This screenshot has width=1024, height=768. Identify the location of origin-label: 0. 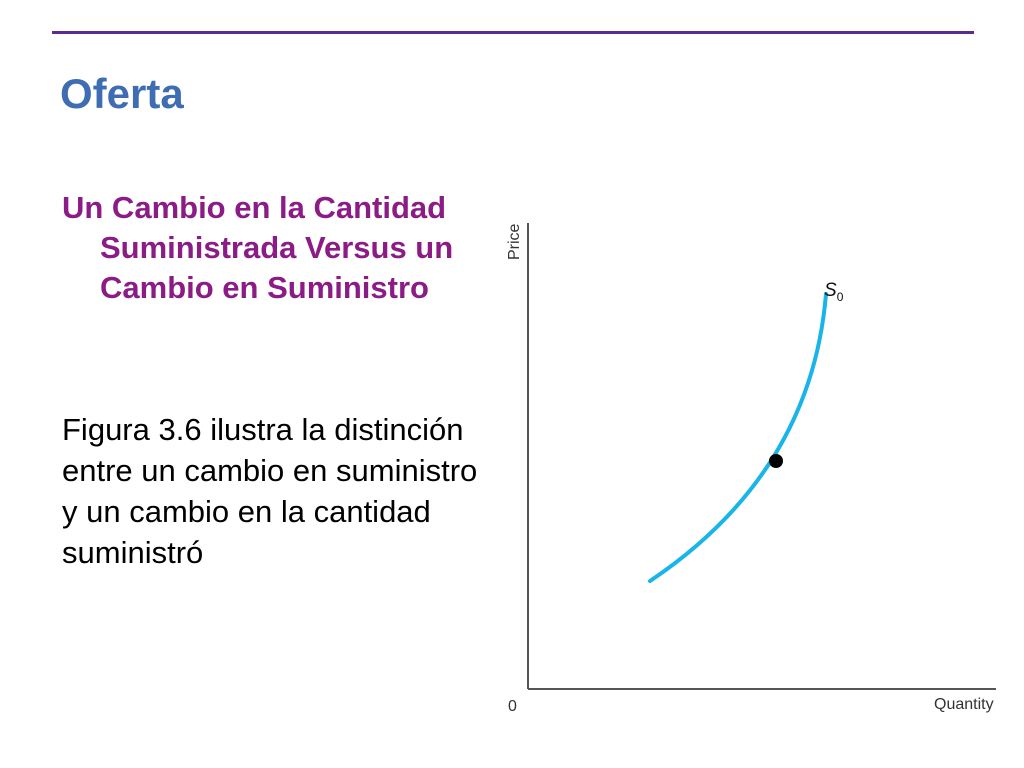
(512, 706).